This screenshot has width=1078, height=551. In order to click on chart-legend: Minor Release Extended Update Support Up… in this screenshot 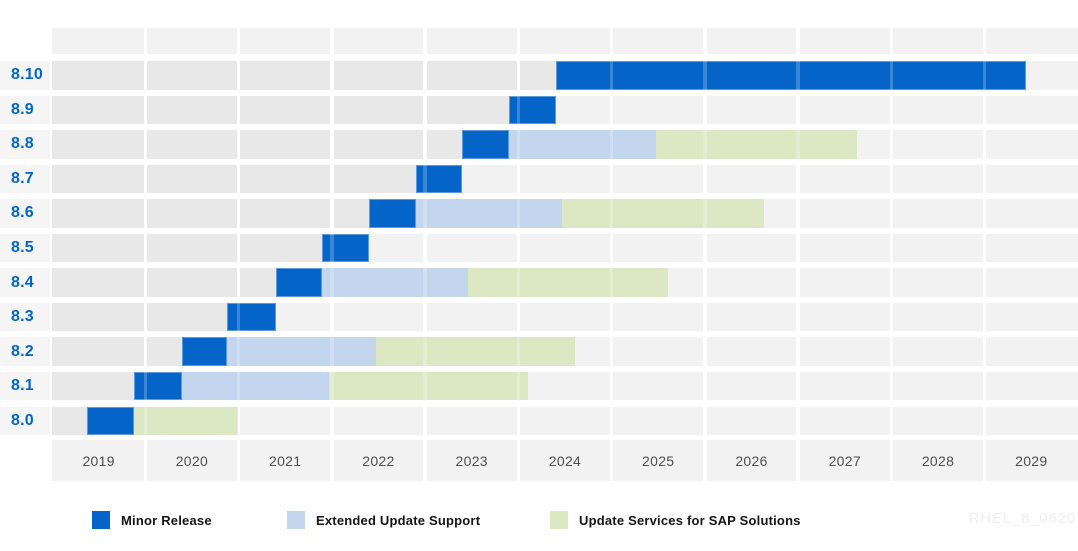, I will do `click(539, 522)`.